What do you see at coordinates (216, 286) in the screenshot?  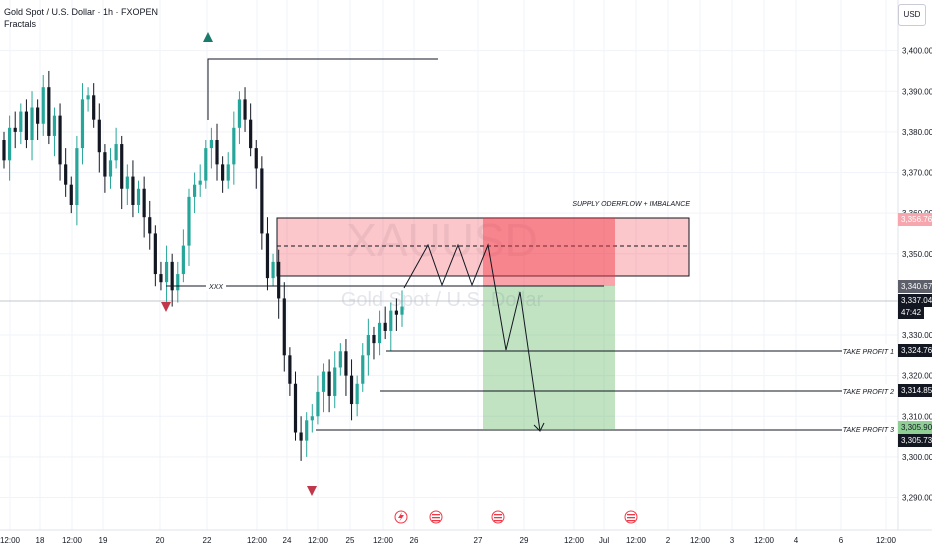 I see `xxx-label-bg` at bounding box center [216, 286].